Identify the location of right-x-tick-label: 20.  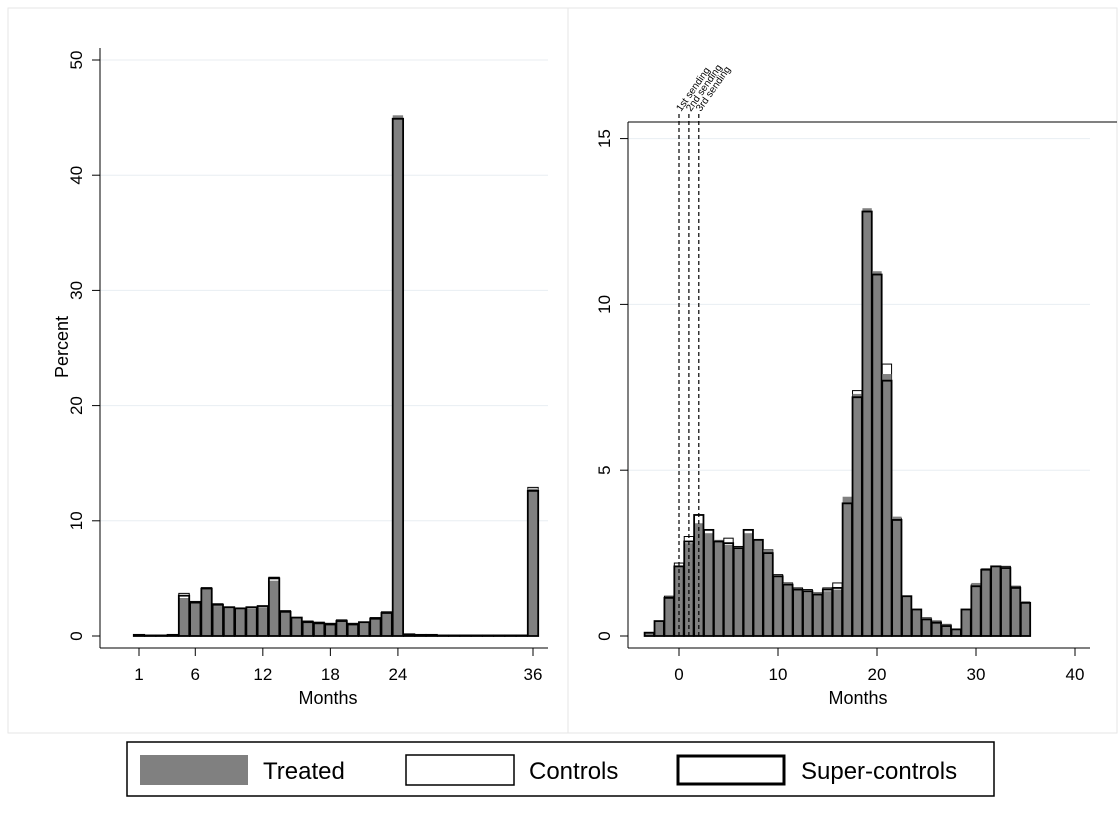
(877, 674).